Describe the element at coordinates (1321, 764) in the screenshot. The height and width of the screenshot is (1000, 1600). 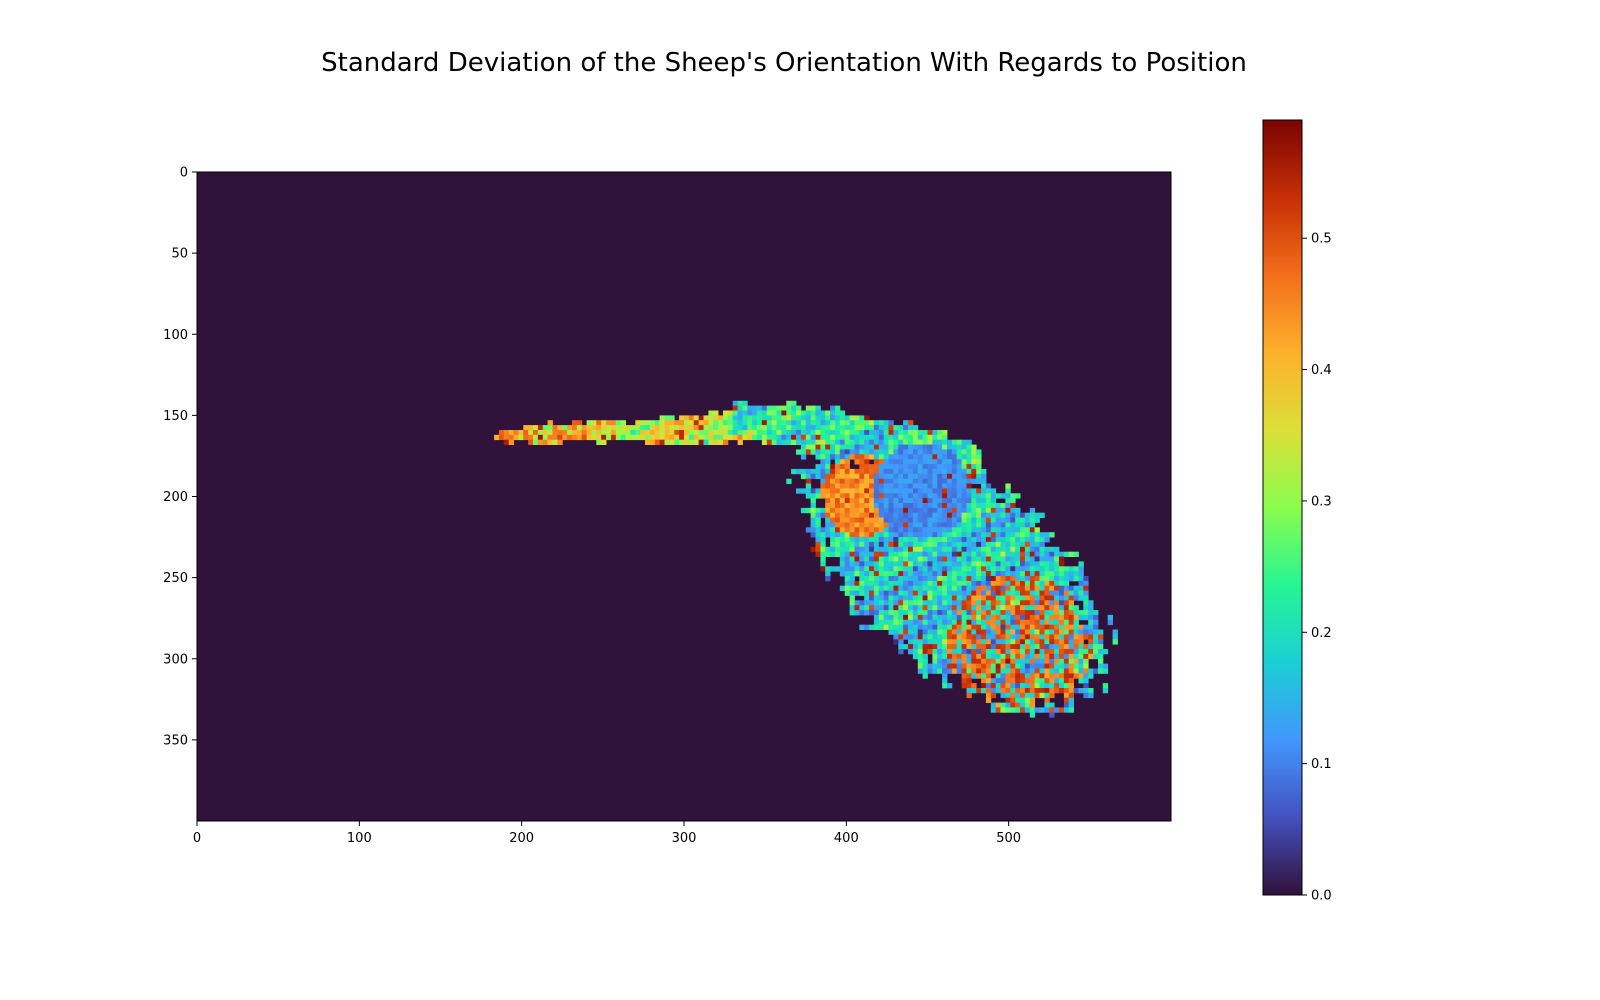
I see `colorbar-tick-label: 0.1` at that location.